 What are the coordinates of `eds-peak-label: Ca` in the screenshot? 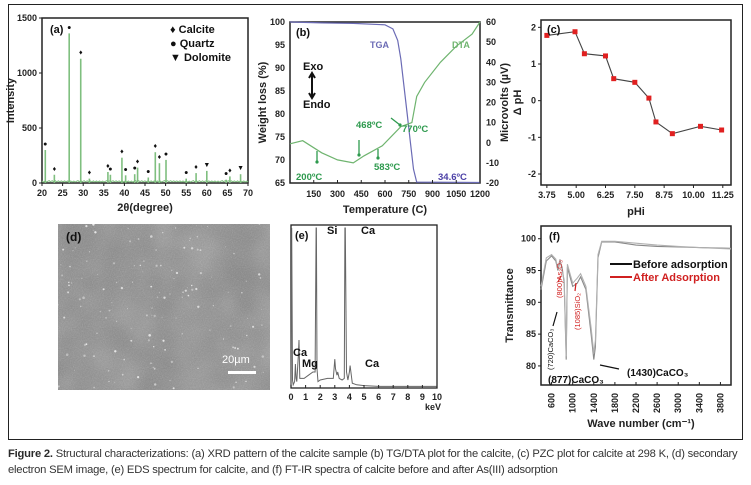 It's located at (372, 364).